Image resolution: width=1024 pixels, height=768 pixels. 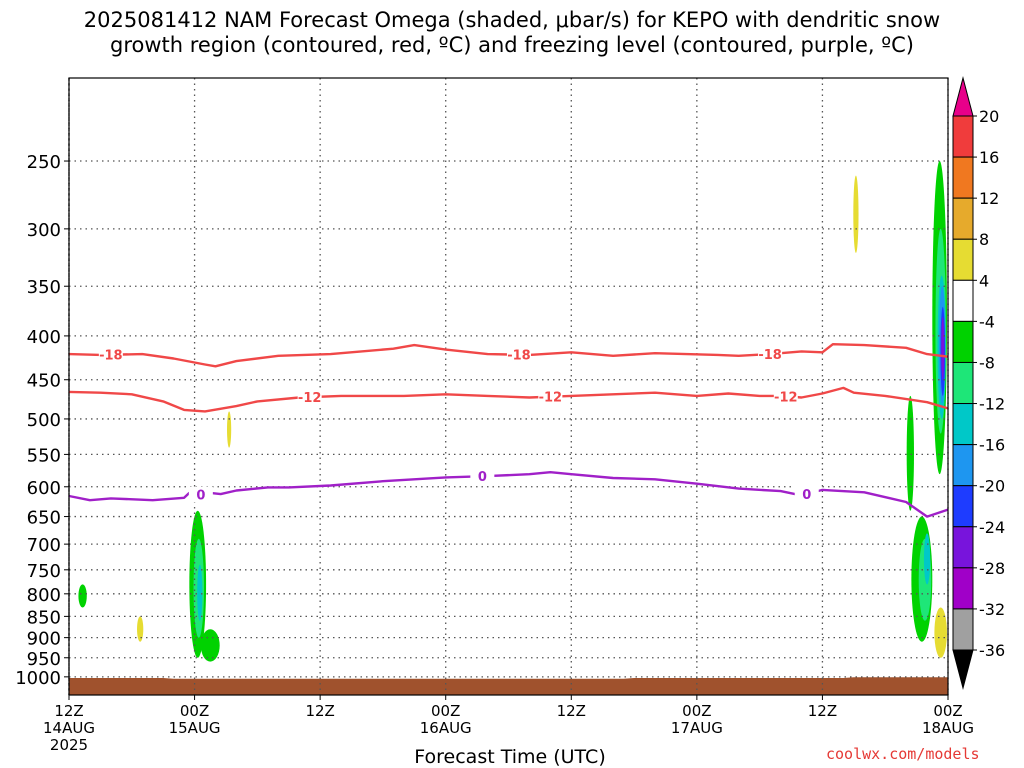 I want to click on x-tick-date-h60: 17AUG, so click(x=697, y=728).